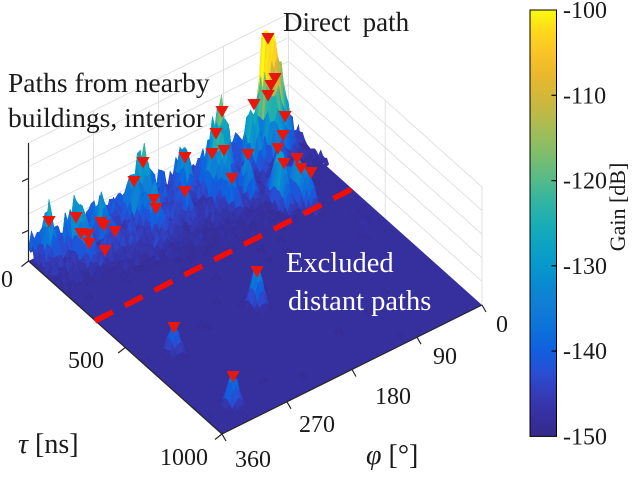  Describe the element at coordinates (585, 267) in the screenshot. I see `svg-text: -130` at that location.